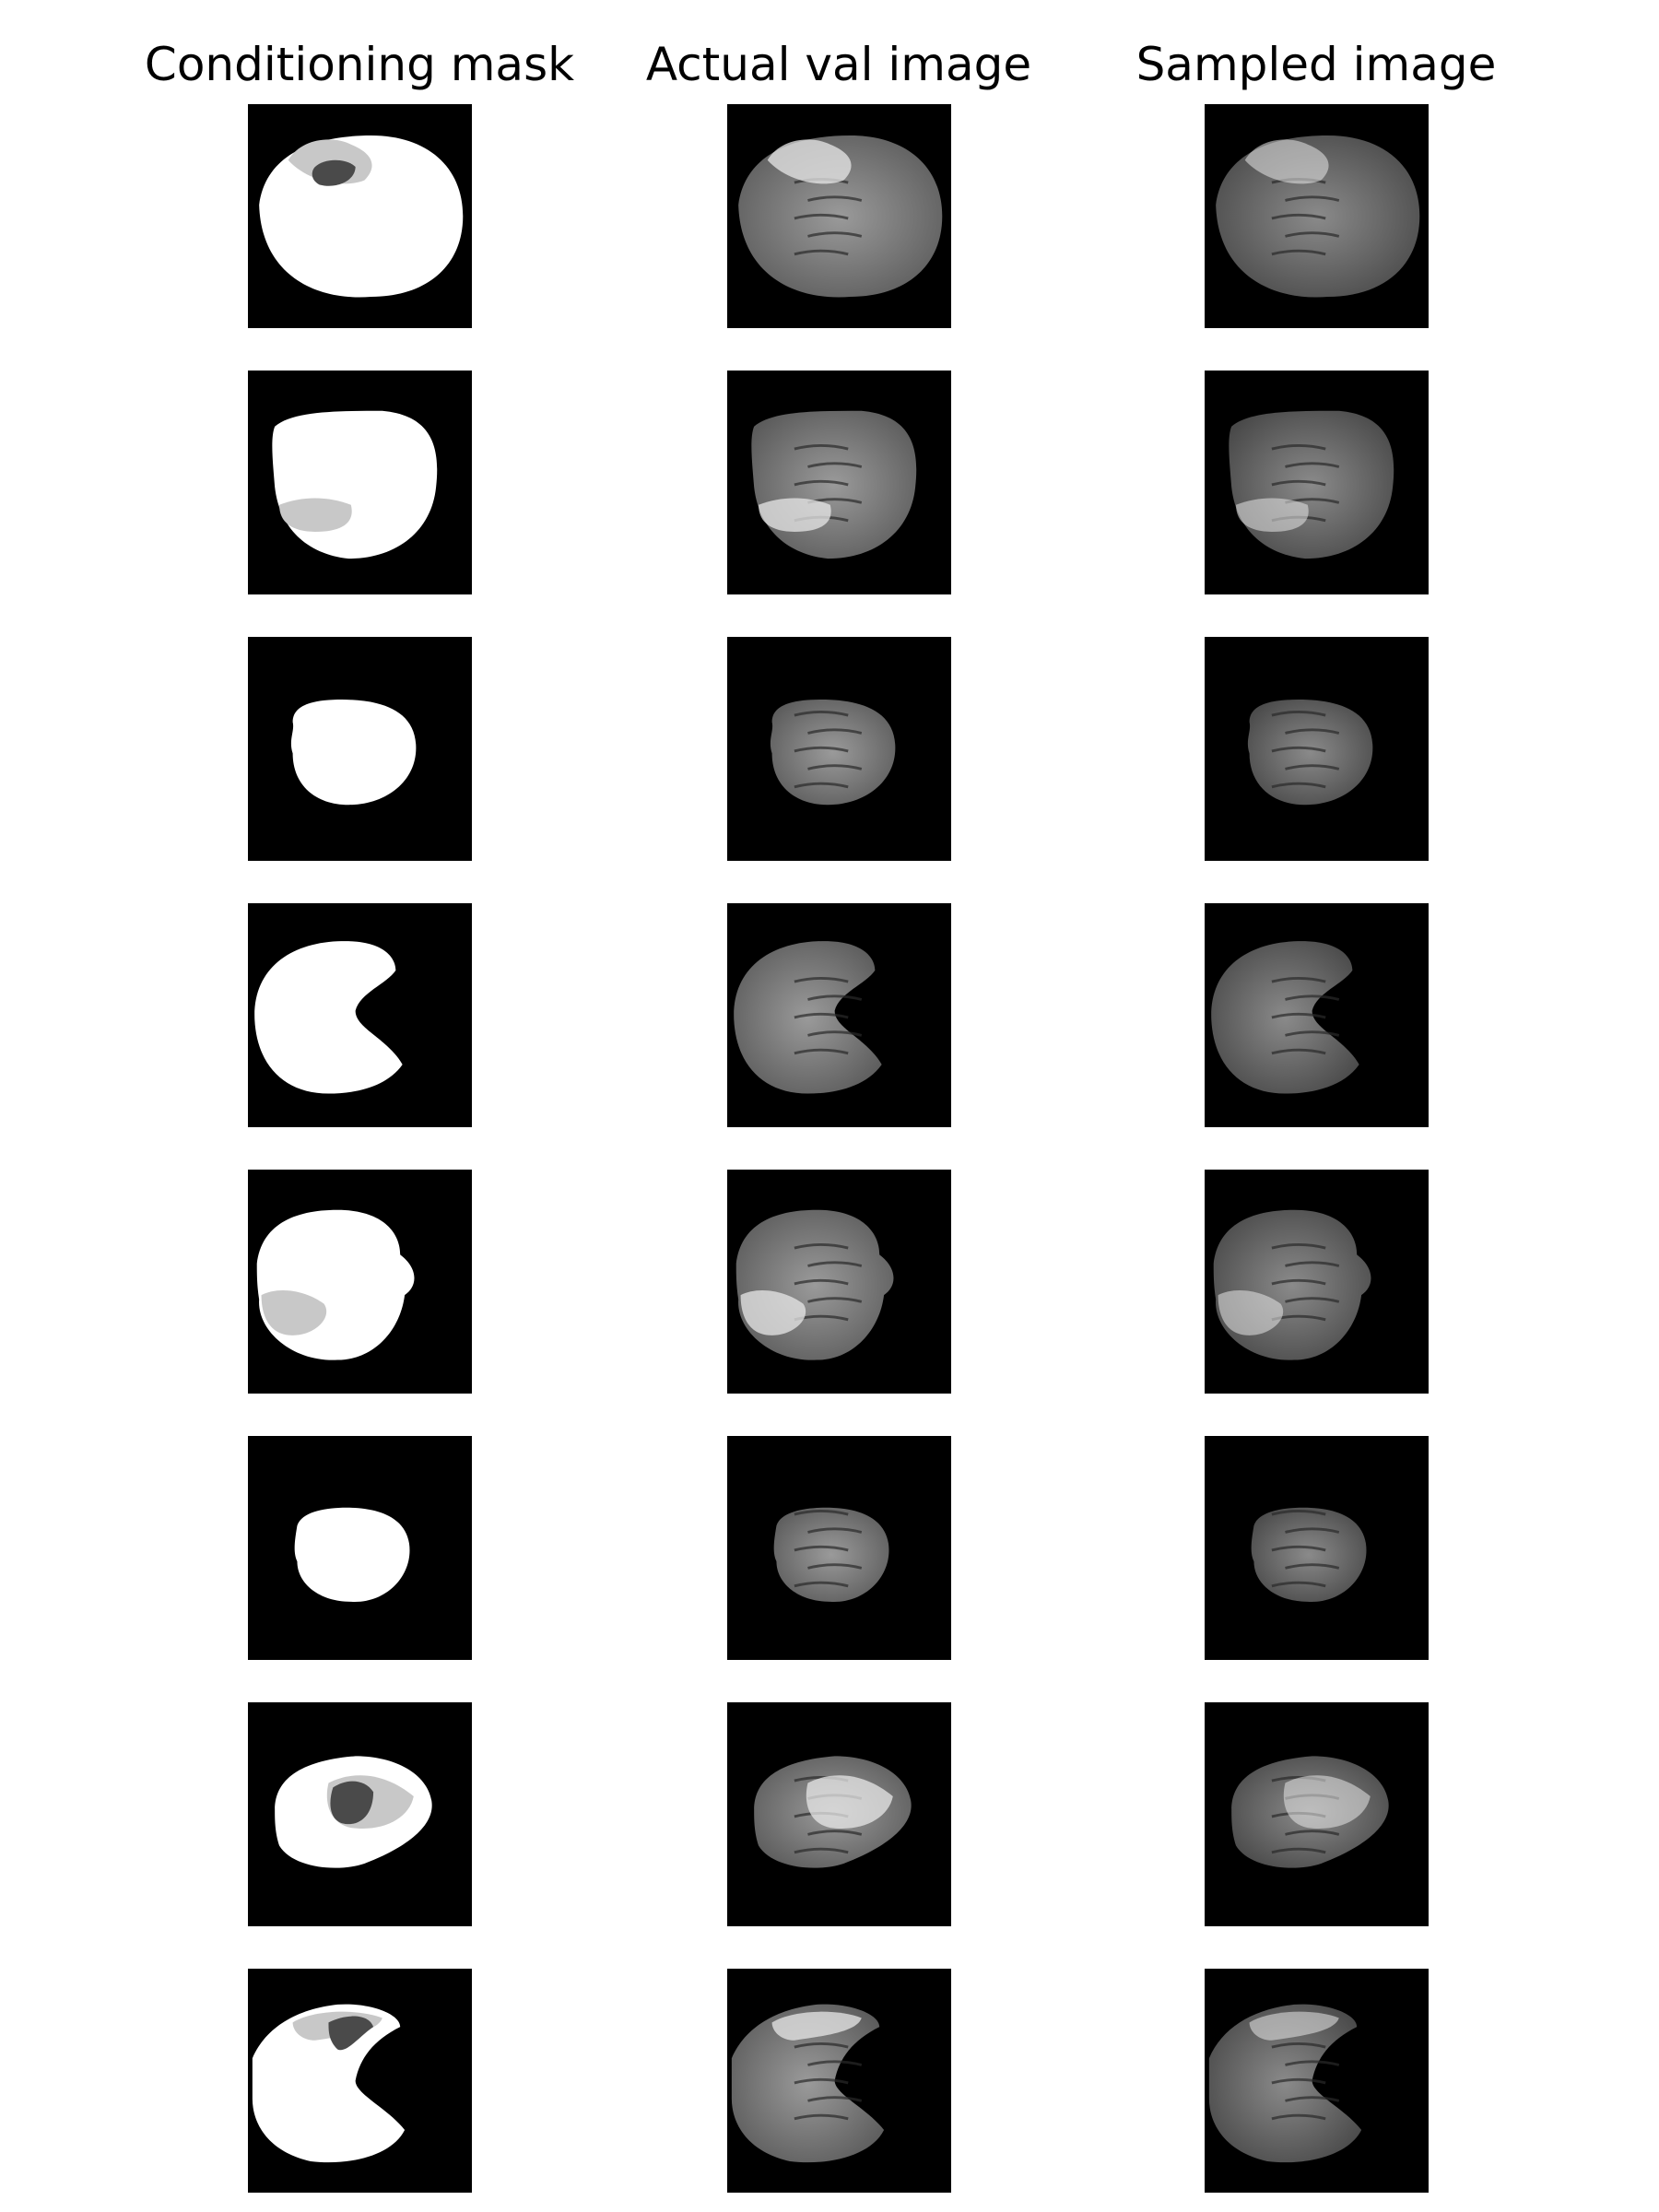  Describe the element at coordinates (838, 64) in the screenshot. I see `column-title-actual-val-image: Actual val image` at that location.